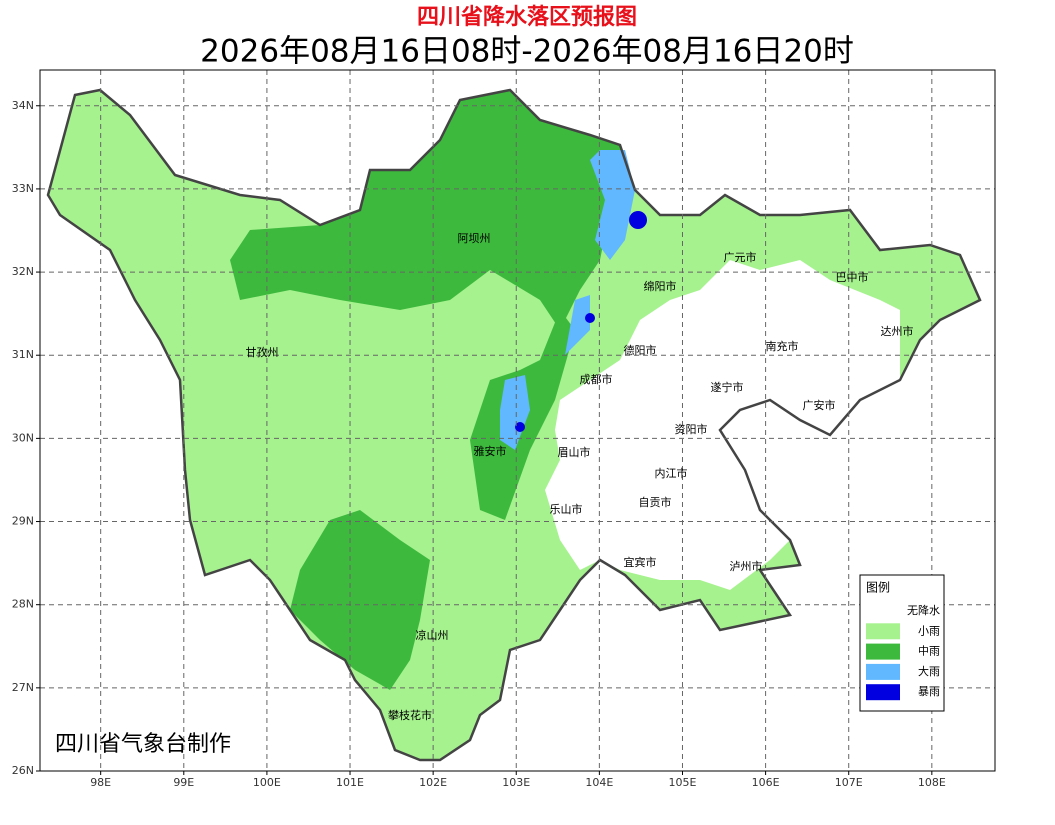 Image resolution: width=1055 pixels, height=825 pixels. I want to click on city-label: 泸州市, so click(746, 566).